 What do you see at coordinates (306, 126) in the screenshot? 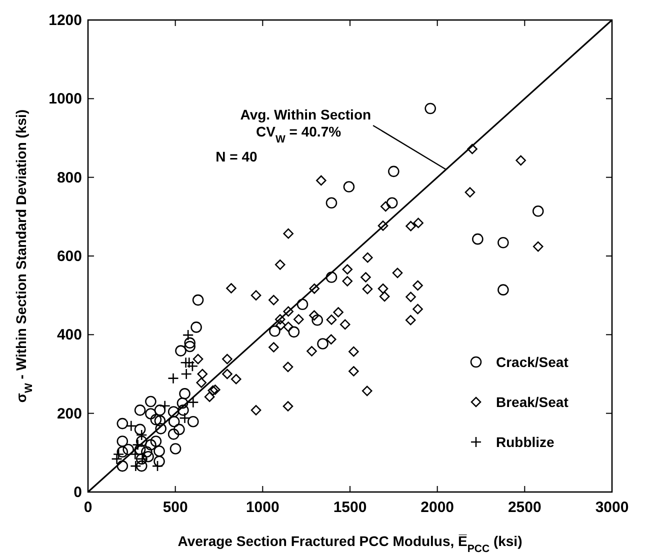
I see `annotation: Avg. Within Section CV$_{W}$ = 40.7%` at bounding box center [306, 126].